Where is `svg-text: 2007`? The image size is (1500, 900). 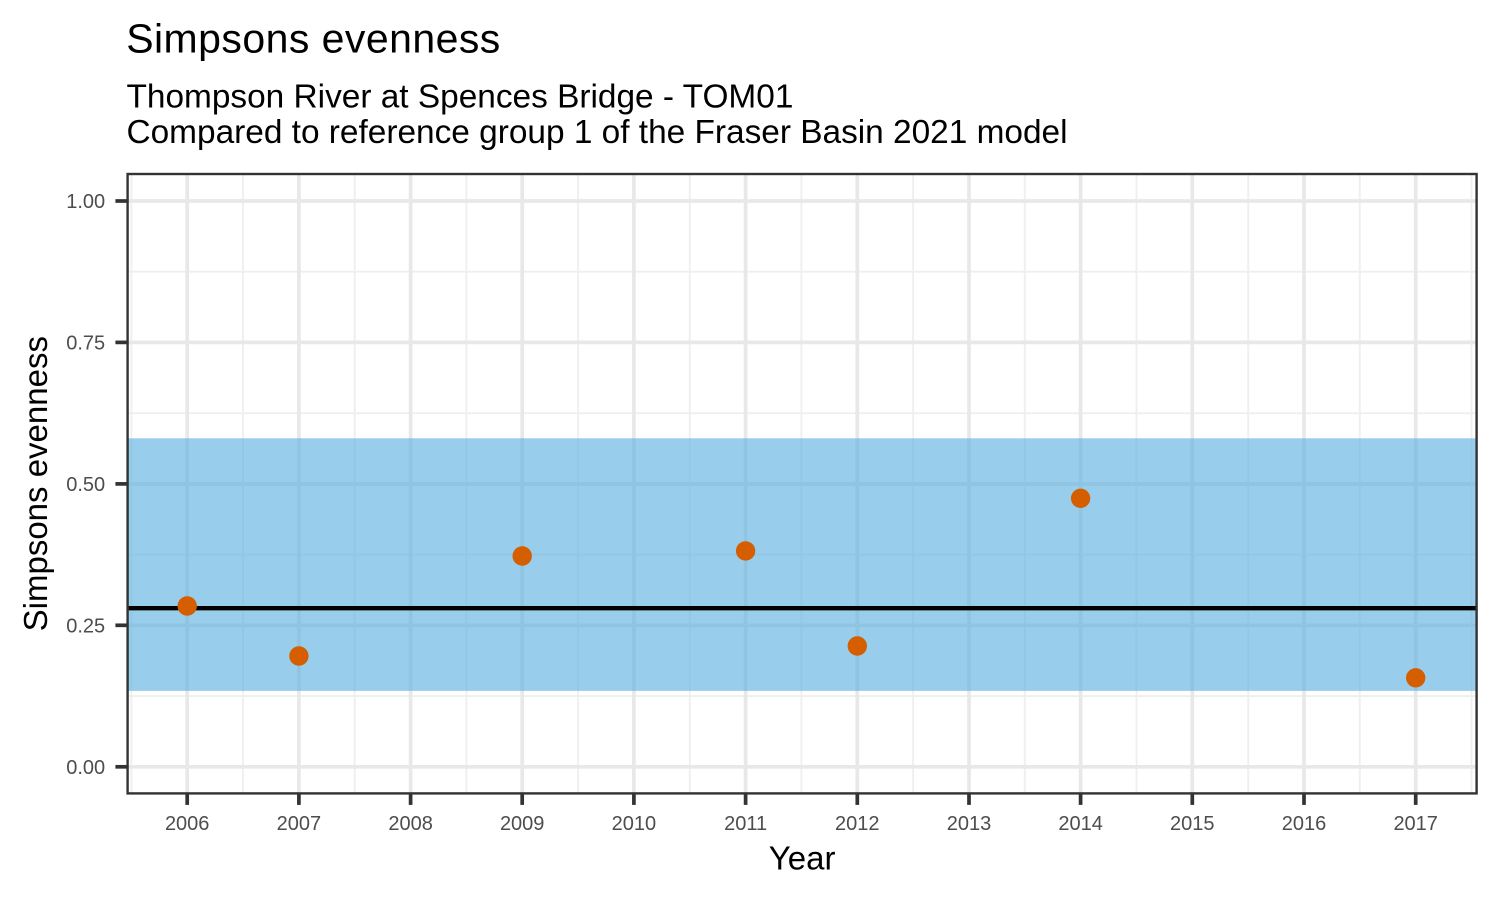 svg-text: 2007 is located at coordinates (299, 824).